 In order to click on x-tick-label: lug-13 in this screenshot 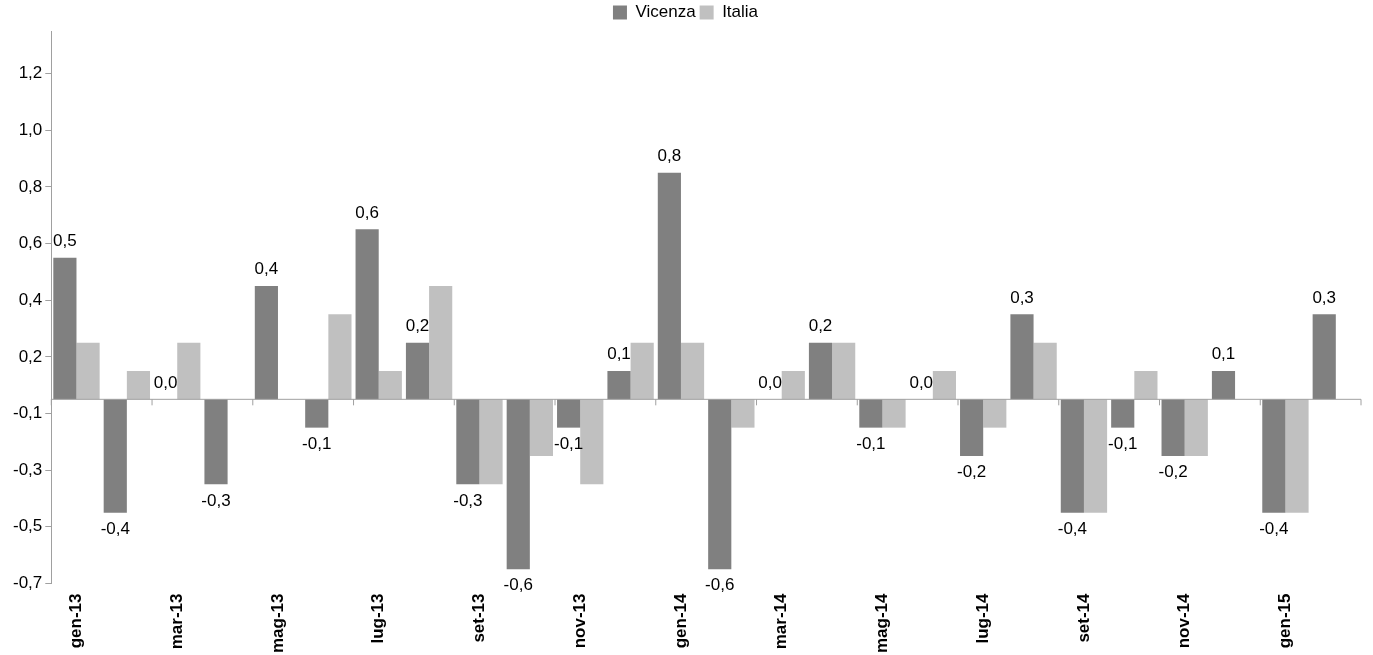, I will do `click(378, 618)`.